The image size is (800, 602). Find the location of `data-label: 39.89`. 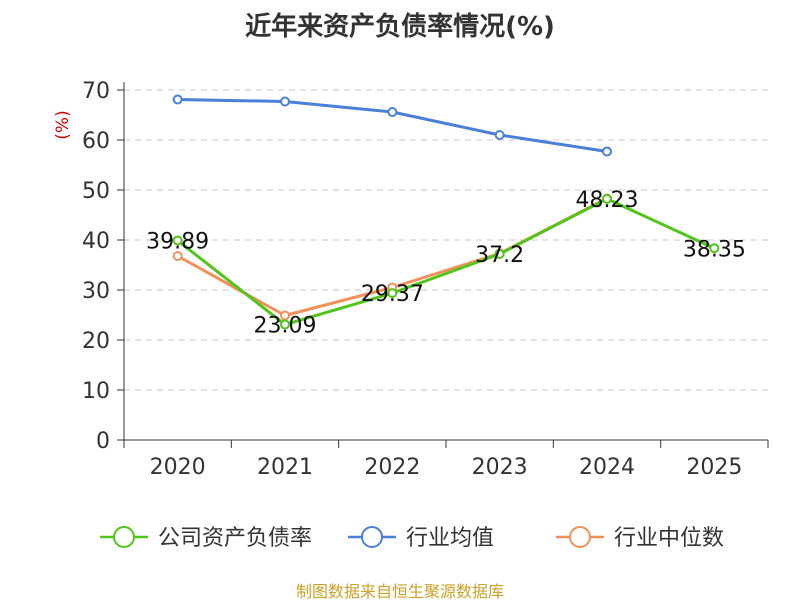

data-label: 39.89 is located at coordinates (177, 242).